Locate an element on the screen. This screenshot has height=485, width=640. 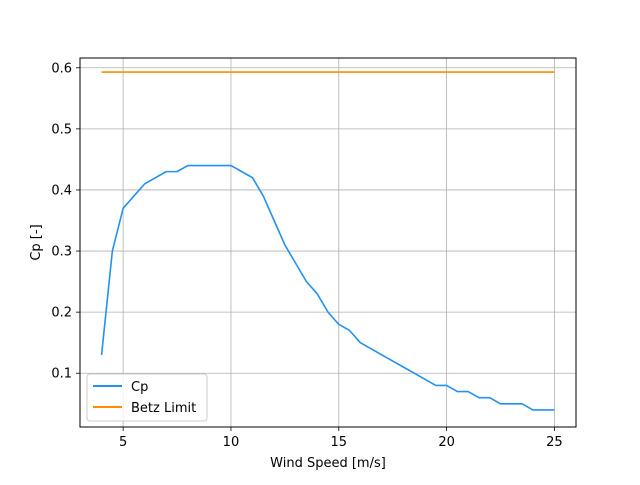
x-tick-label: 5 is located at coordinates (123, 442).